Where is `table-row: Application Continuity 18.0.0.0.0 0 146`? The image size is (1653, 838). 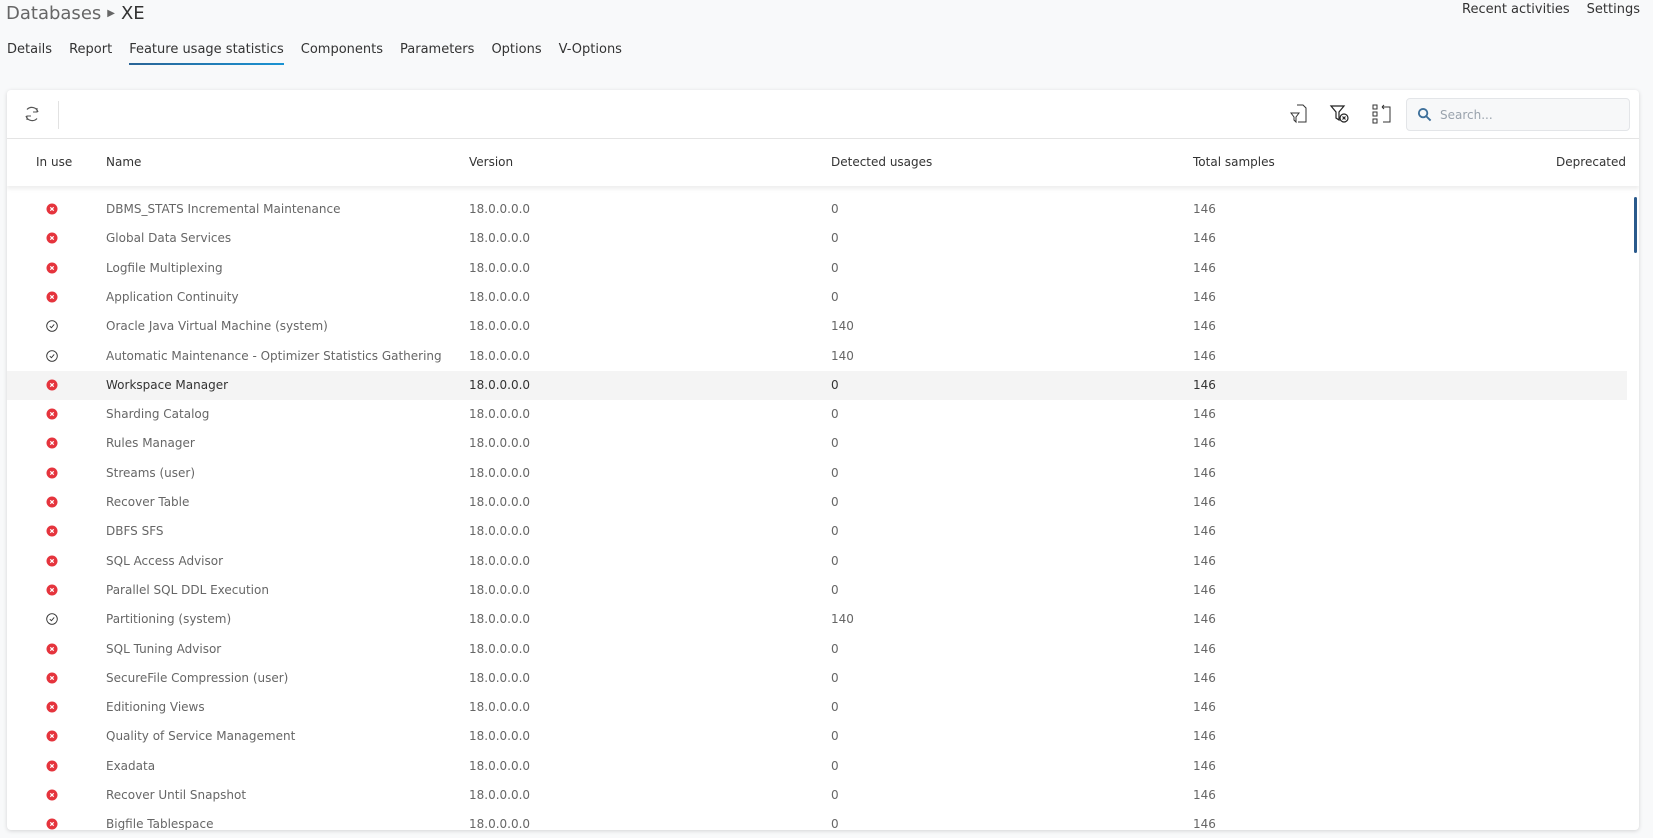
table-row: Application Continuity 18.0.0.0.0 0 146 is located at coordinates (817, 297).